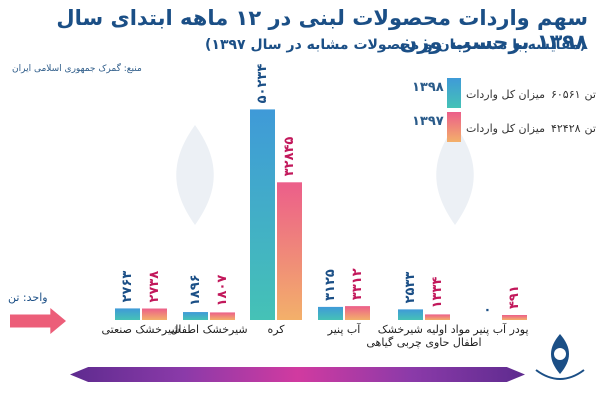 This screenshot has width=600, height=400. Describe the element at coordinates (357, 313) in the screenshot. I see `bar-۱۳۹۷-3` at that location.